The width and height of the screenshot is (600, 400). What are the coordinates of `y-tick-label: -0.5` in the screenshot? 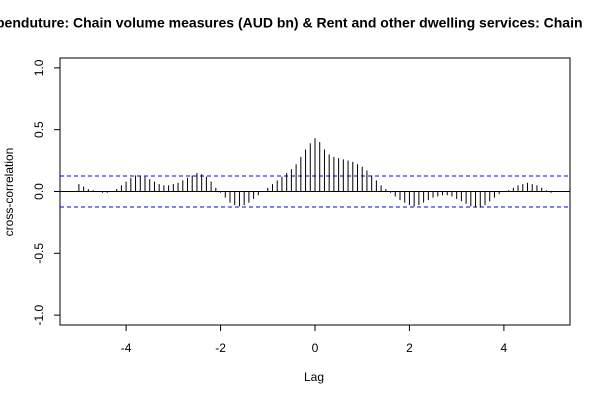 It's located at (39, 253).